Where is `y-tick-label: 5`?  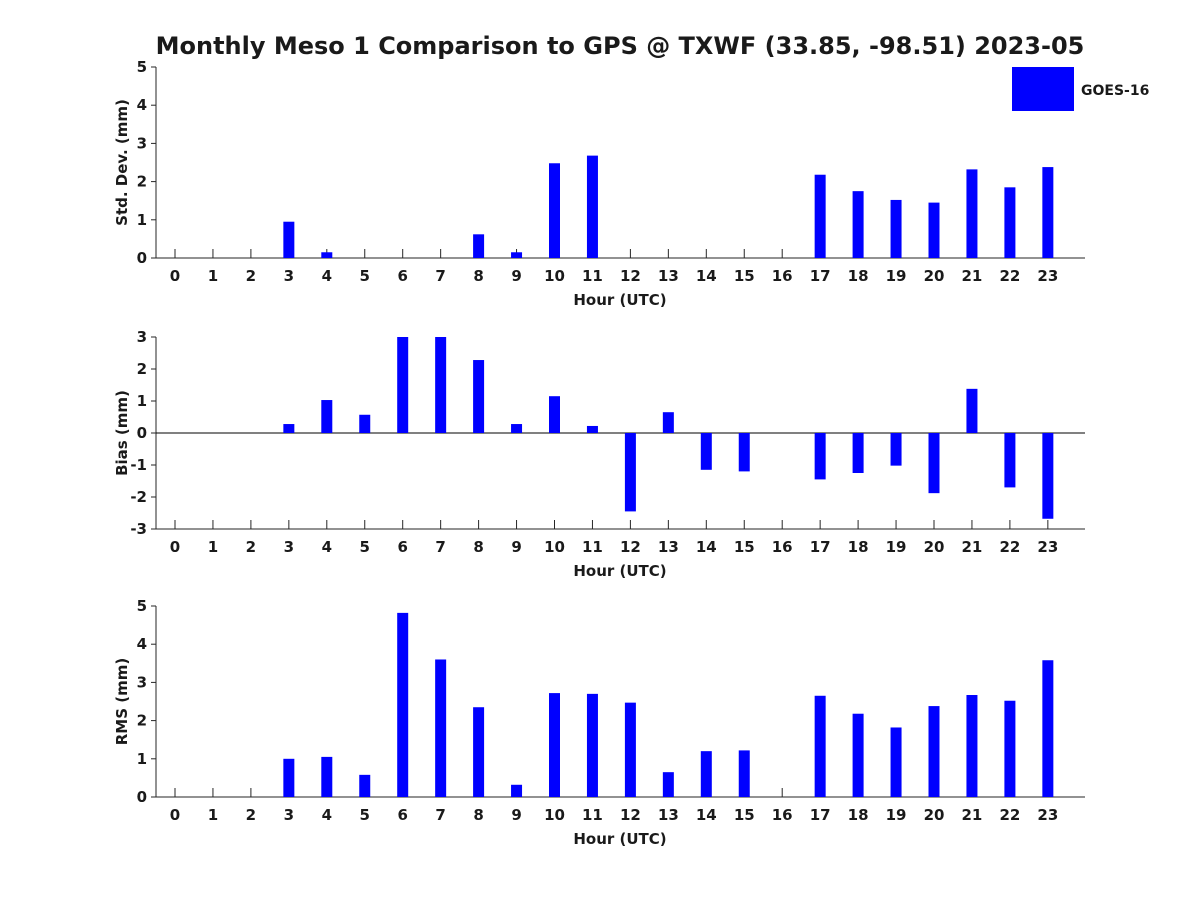 y-tick-label: 5 is located at coordinates (142, 606).